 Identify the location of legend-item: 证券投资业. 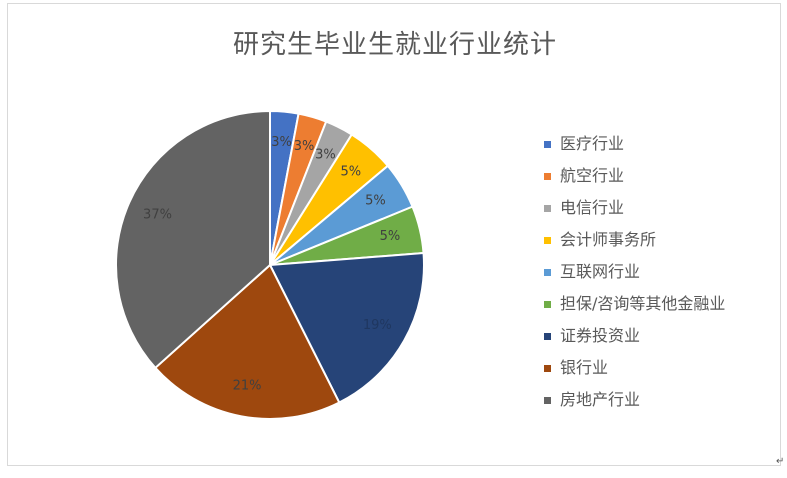
(634, 336).